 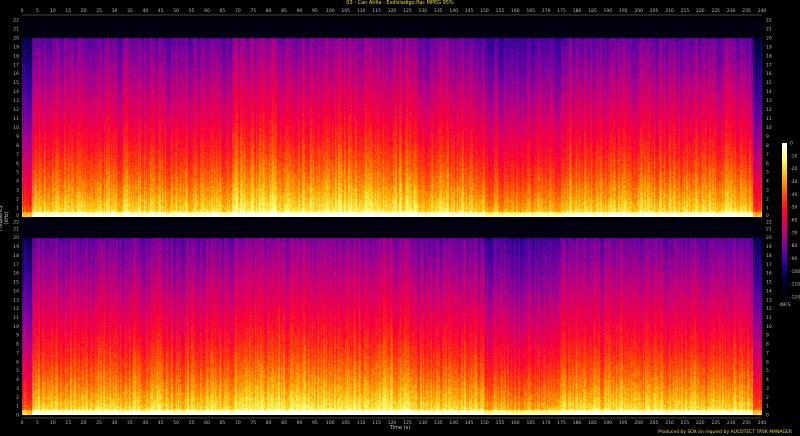 What do you see at coordinates (438, 423) in the screenshot?
I see `x-tick-label-bottom: 135` at bounding box center [438, 423].